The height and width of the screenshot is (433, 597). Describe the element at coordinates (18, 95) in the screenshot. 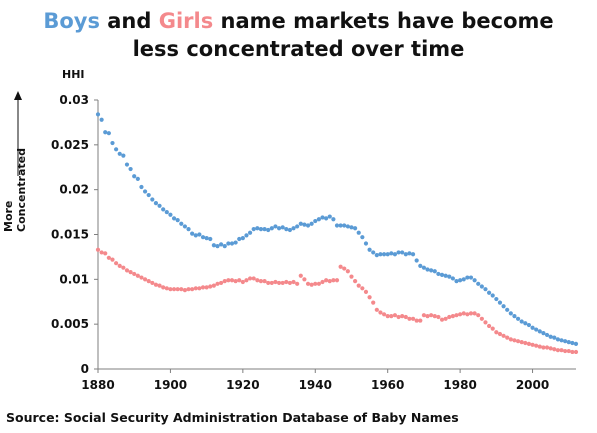

I see `annotation-arrow-head` at that location.